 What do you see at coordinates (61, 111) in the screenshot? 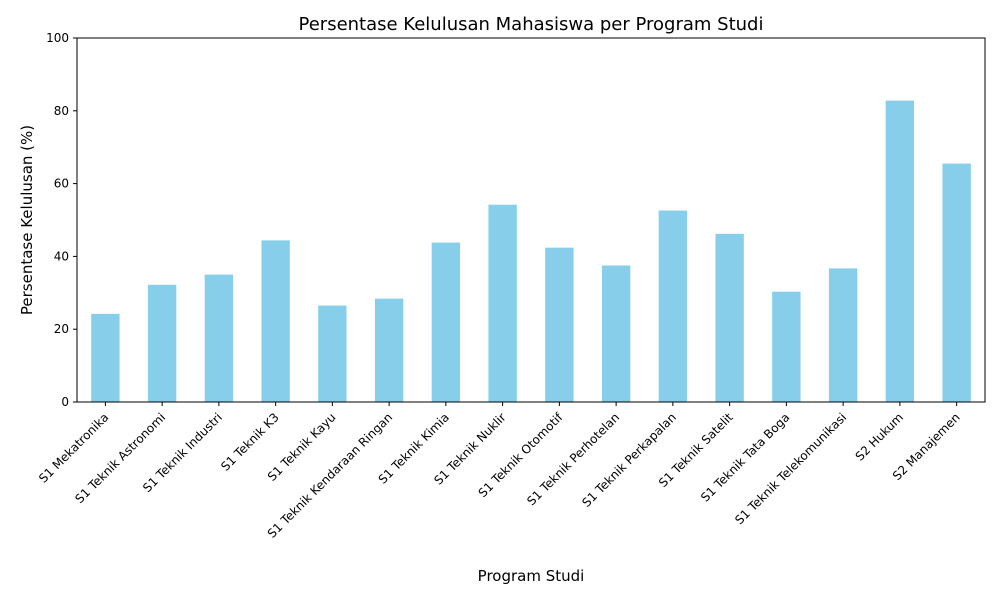
I see `y-tick-label: 80` at bounding box center [61, 111].